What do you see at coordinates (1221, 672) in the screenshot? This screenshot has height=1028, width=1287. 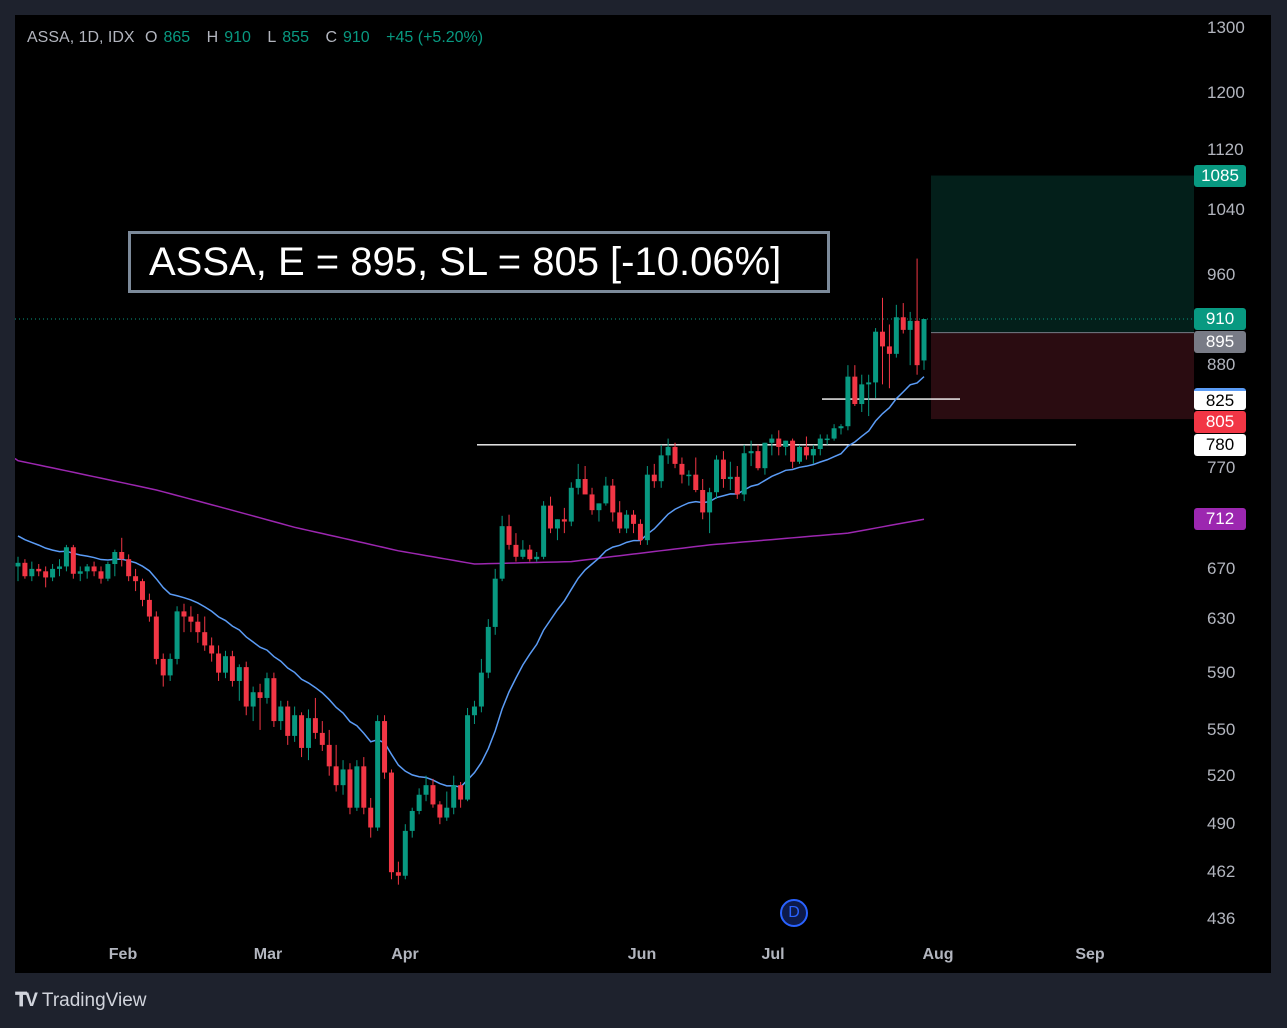 I see `price-tick-label: 590` at bounding box center [1221, 672].